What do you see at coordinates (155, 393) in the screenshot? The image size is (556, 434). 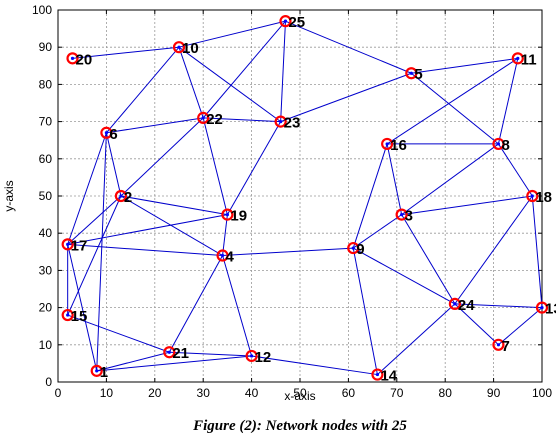 I see `x-tick-label: 20` at bounding box center [155, 393].